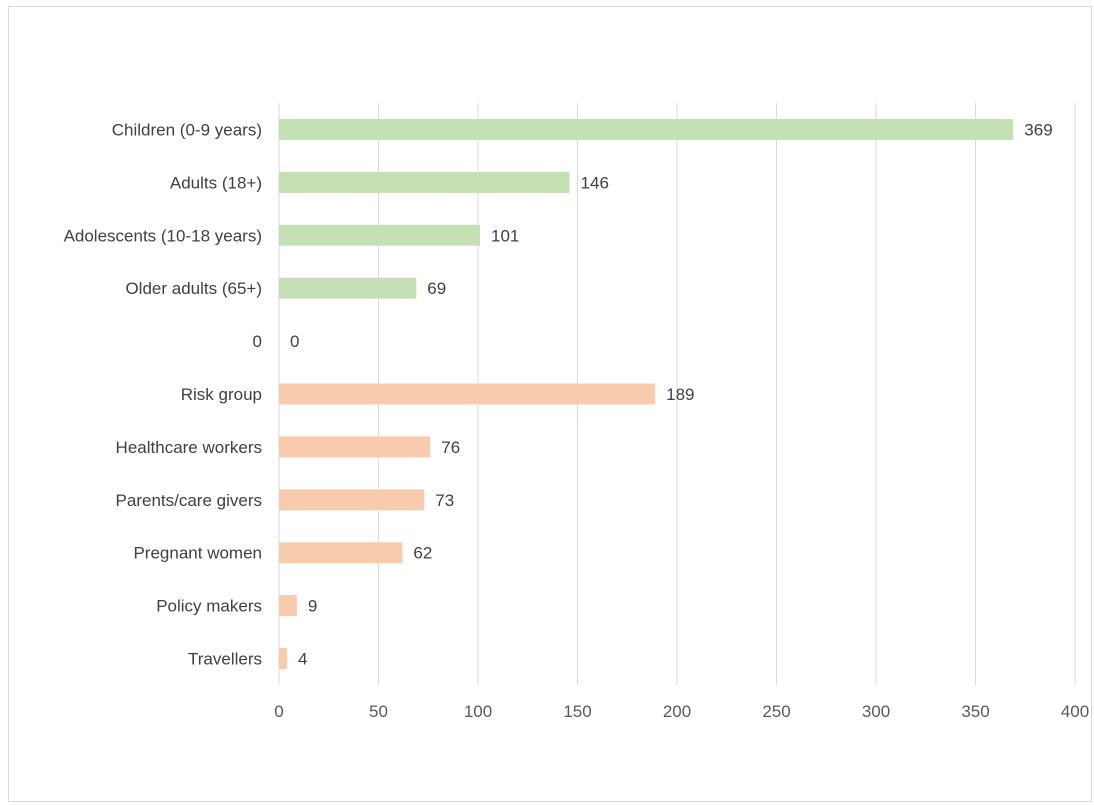 The width and height of the screenshot is (1094, 805). Describe the element at coordinates (776, 711) in the screenshot. I see `x-tick-label: 250` at that location.